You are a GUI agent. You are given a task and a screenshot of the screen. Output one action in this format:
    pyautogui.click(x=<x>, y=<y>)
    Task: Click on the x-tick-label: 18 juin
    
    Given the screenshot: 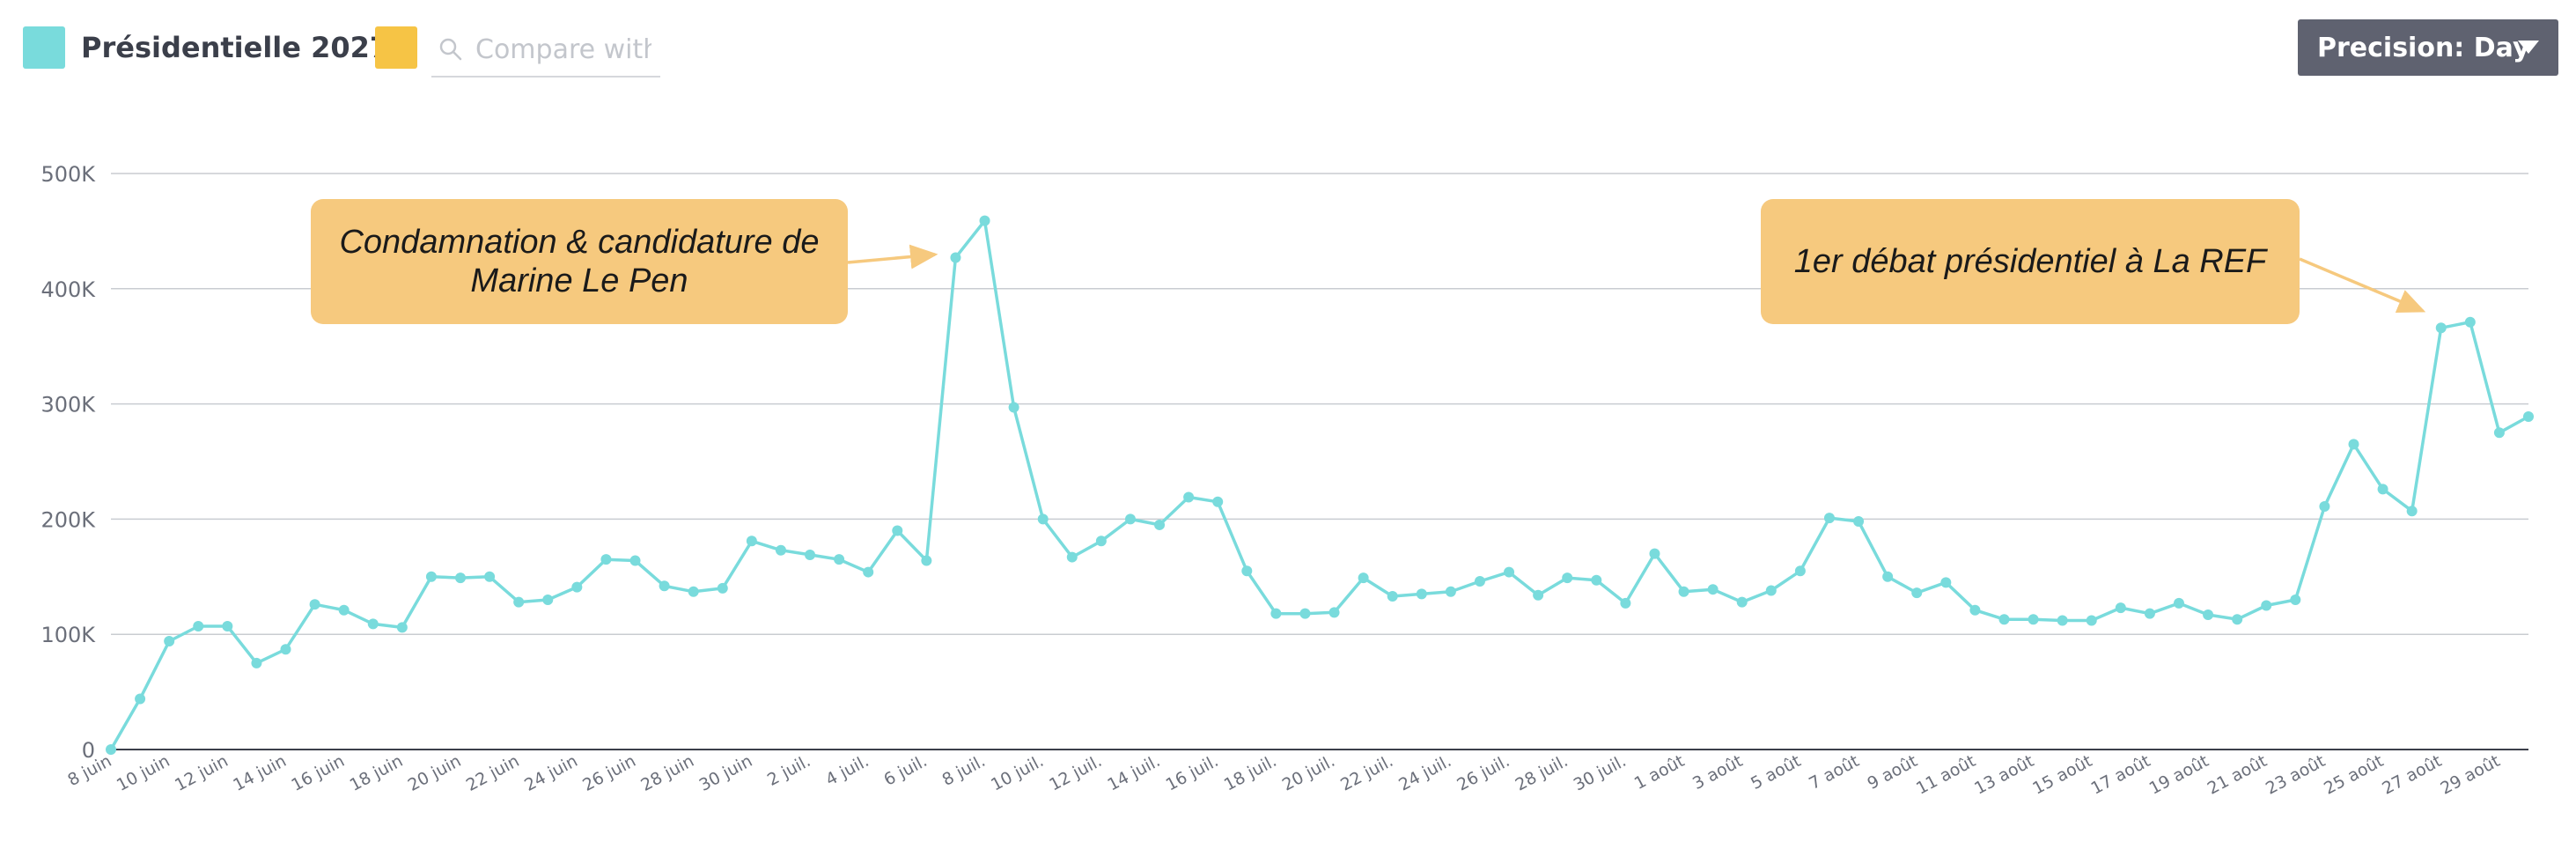 What is the action you would take?
    pyautogui.click(x=377, y=773)
    